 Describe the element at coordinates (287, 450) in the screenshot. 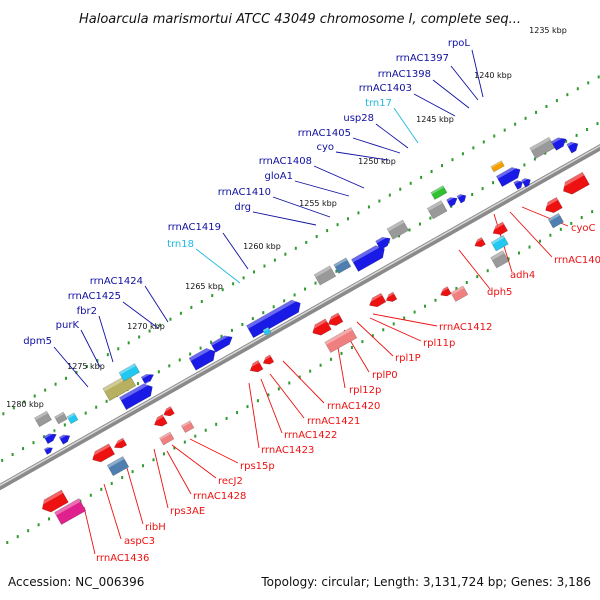

I see `reverse-gene-label: rrnAC1423` at that location.